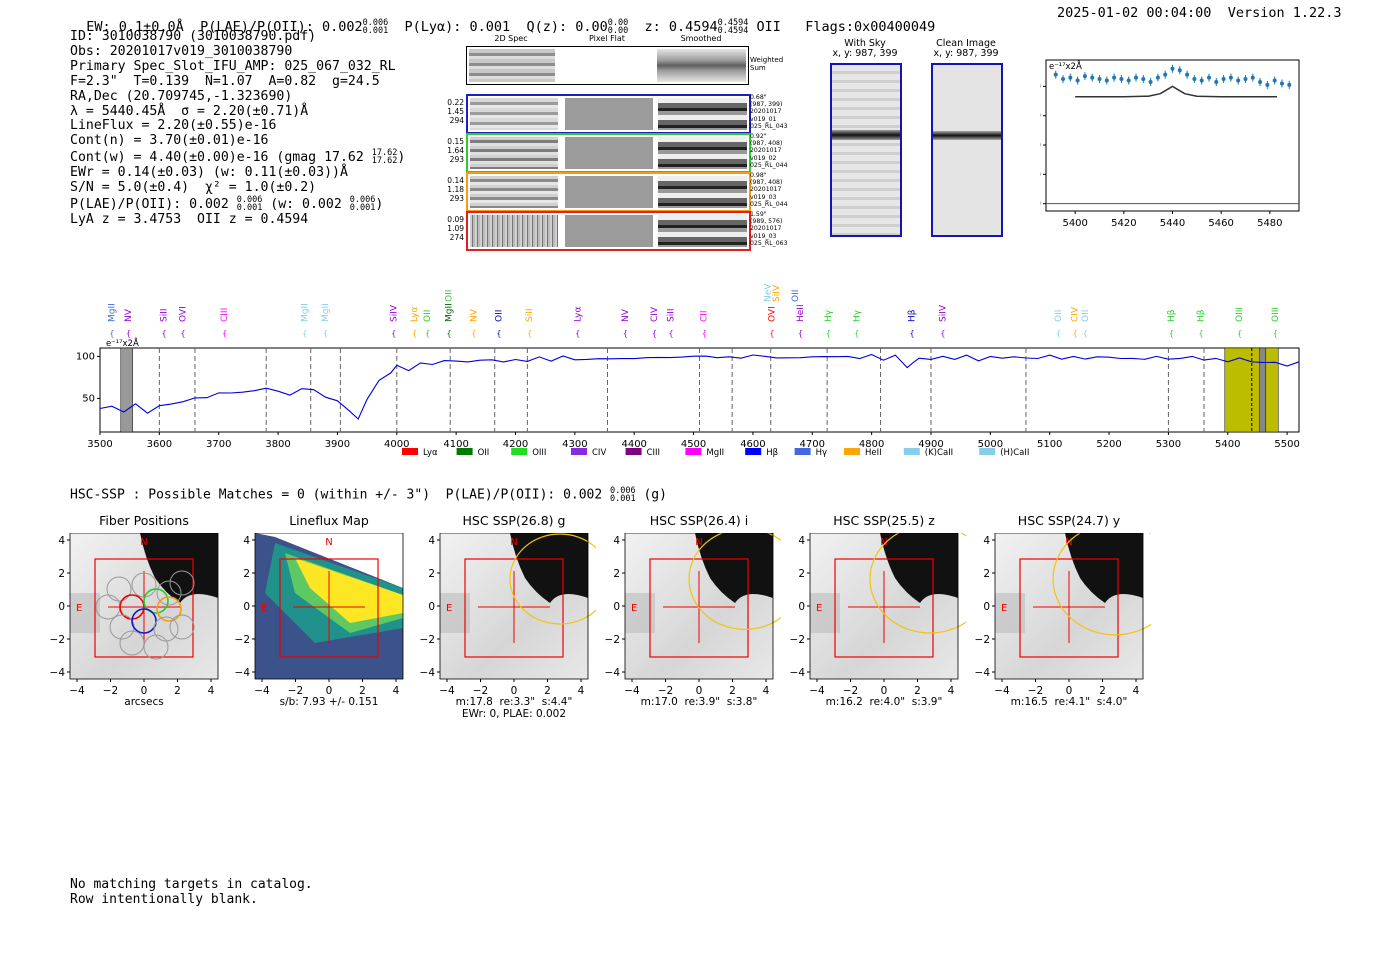  I want to click on zoom-chart-unit-label: e⁻¹⁷x2Å, so click(1065, 66).